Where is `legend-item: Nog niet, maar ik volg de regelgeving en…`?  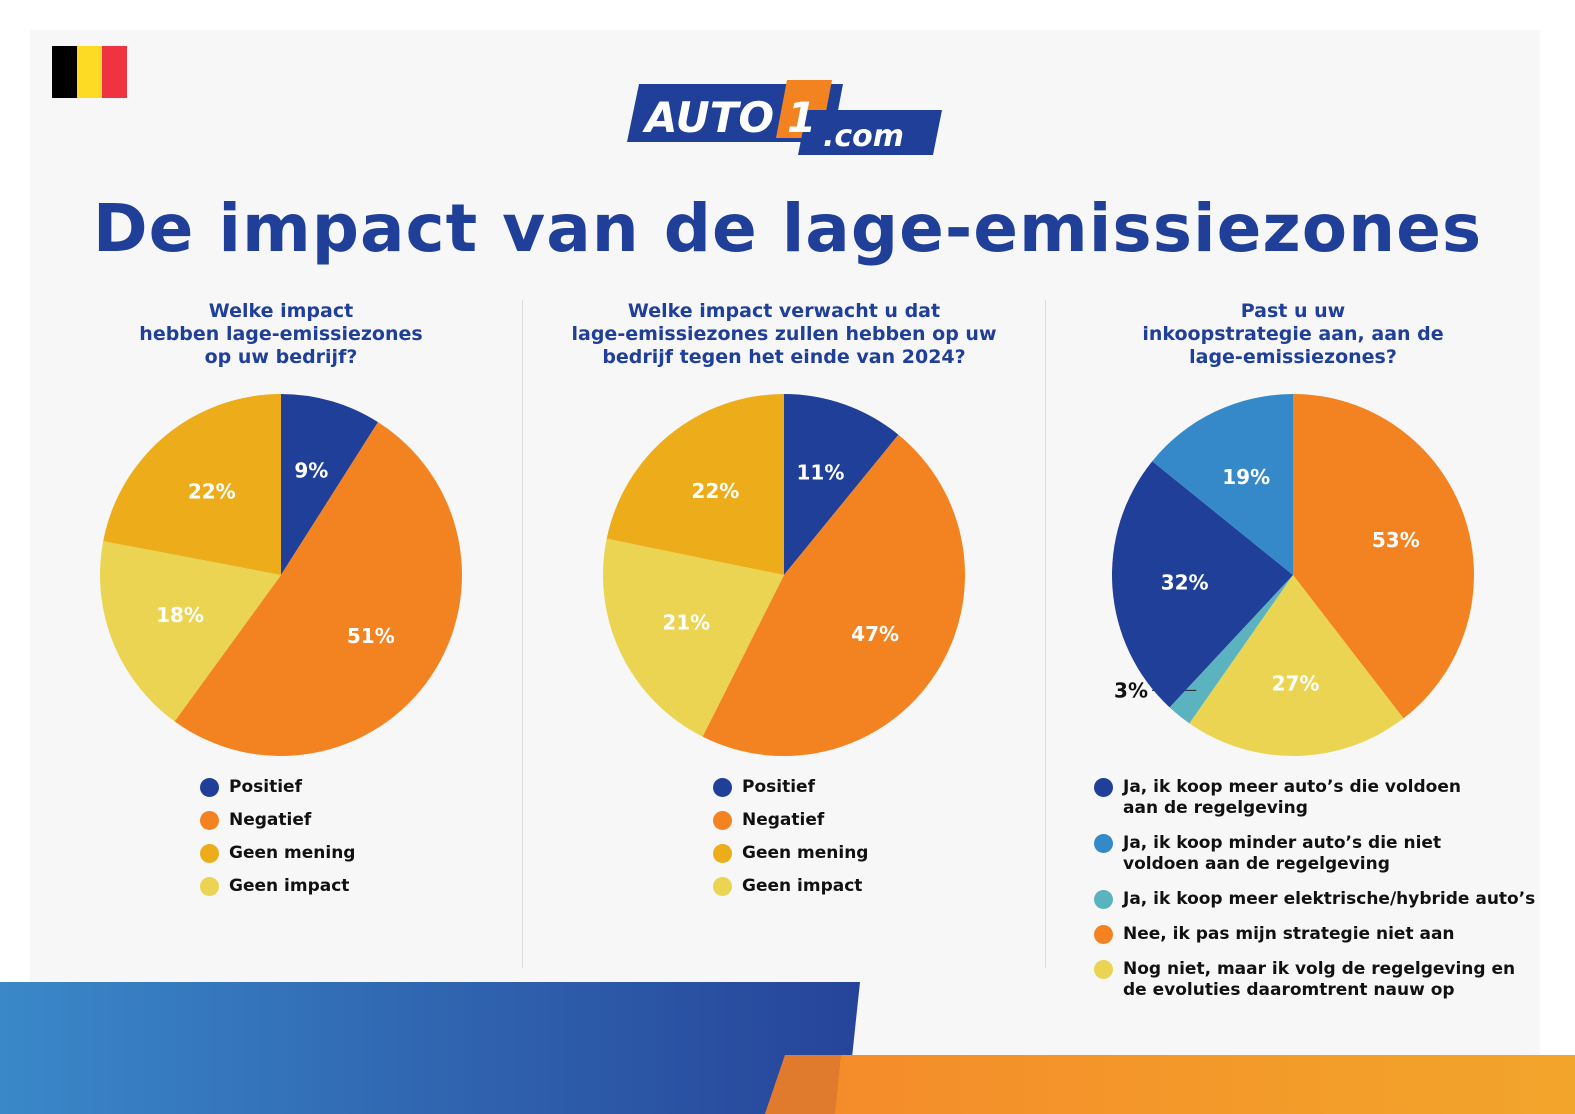
legend-item: Nog niet, maar ik volg de regelgeving en… is located at coordinates (1314, 980).